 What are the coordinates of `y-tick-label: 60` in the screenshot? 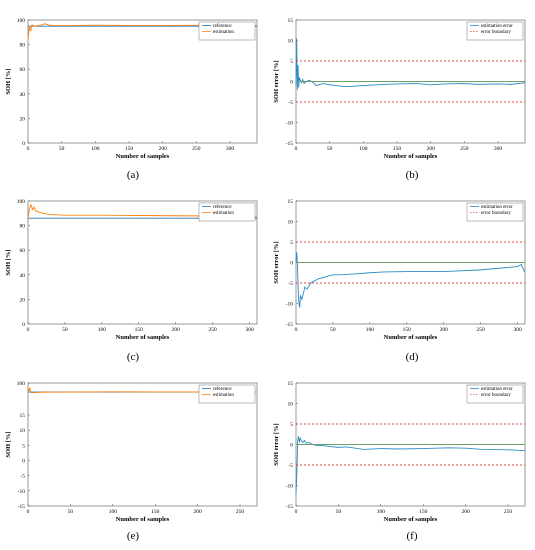 It's located at (23, 70).